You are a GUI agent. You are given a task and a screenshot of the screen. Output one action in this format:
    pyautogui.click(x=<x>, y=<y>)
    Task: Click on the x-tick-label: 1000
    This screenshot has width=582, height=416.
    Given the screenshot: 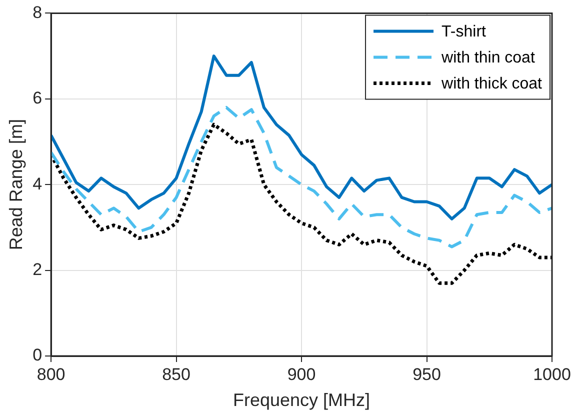 What is the action you would take?
    pyautogui.click(x=552, y=374)
    